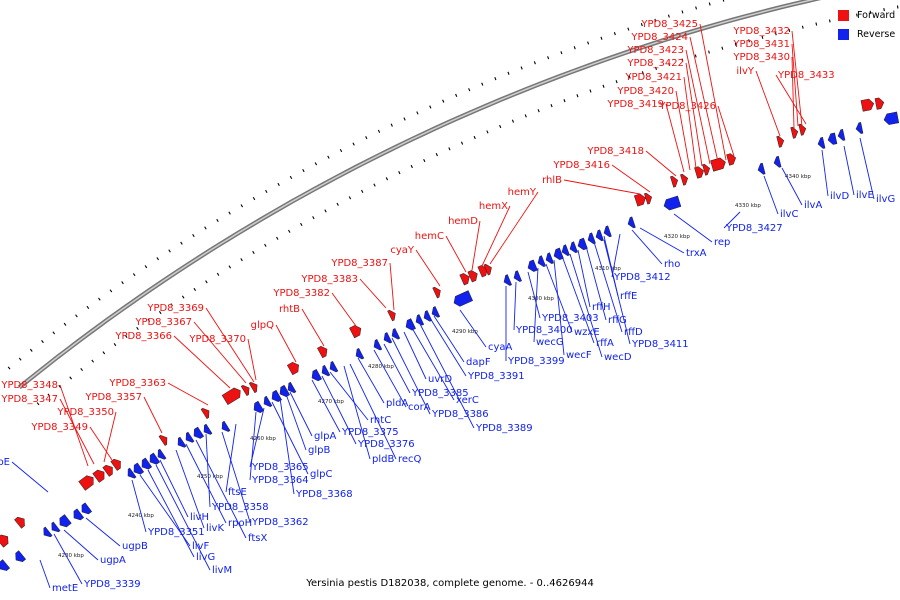  I want to click on reverse-gene-label: recQ, so click(385, 414).